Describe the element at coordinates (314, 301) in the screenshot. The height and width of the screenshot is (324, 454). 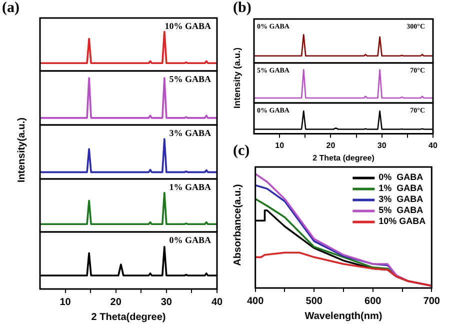
I see `x-tick-label: 500` at that location.